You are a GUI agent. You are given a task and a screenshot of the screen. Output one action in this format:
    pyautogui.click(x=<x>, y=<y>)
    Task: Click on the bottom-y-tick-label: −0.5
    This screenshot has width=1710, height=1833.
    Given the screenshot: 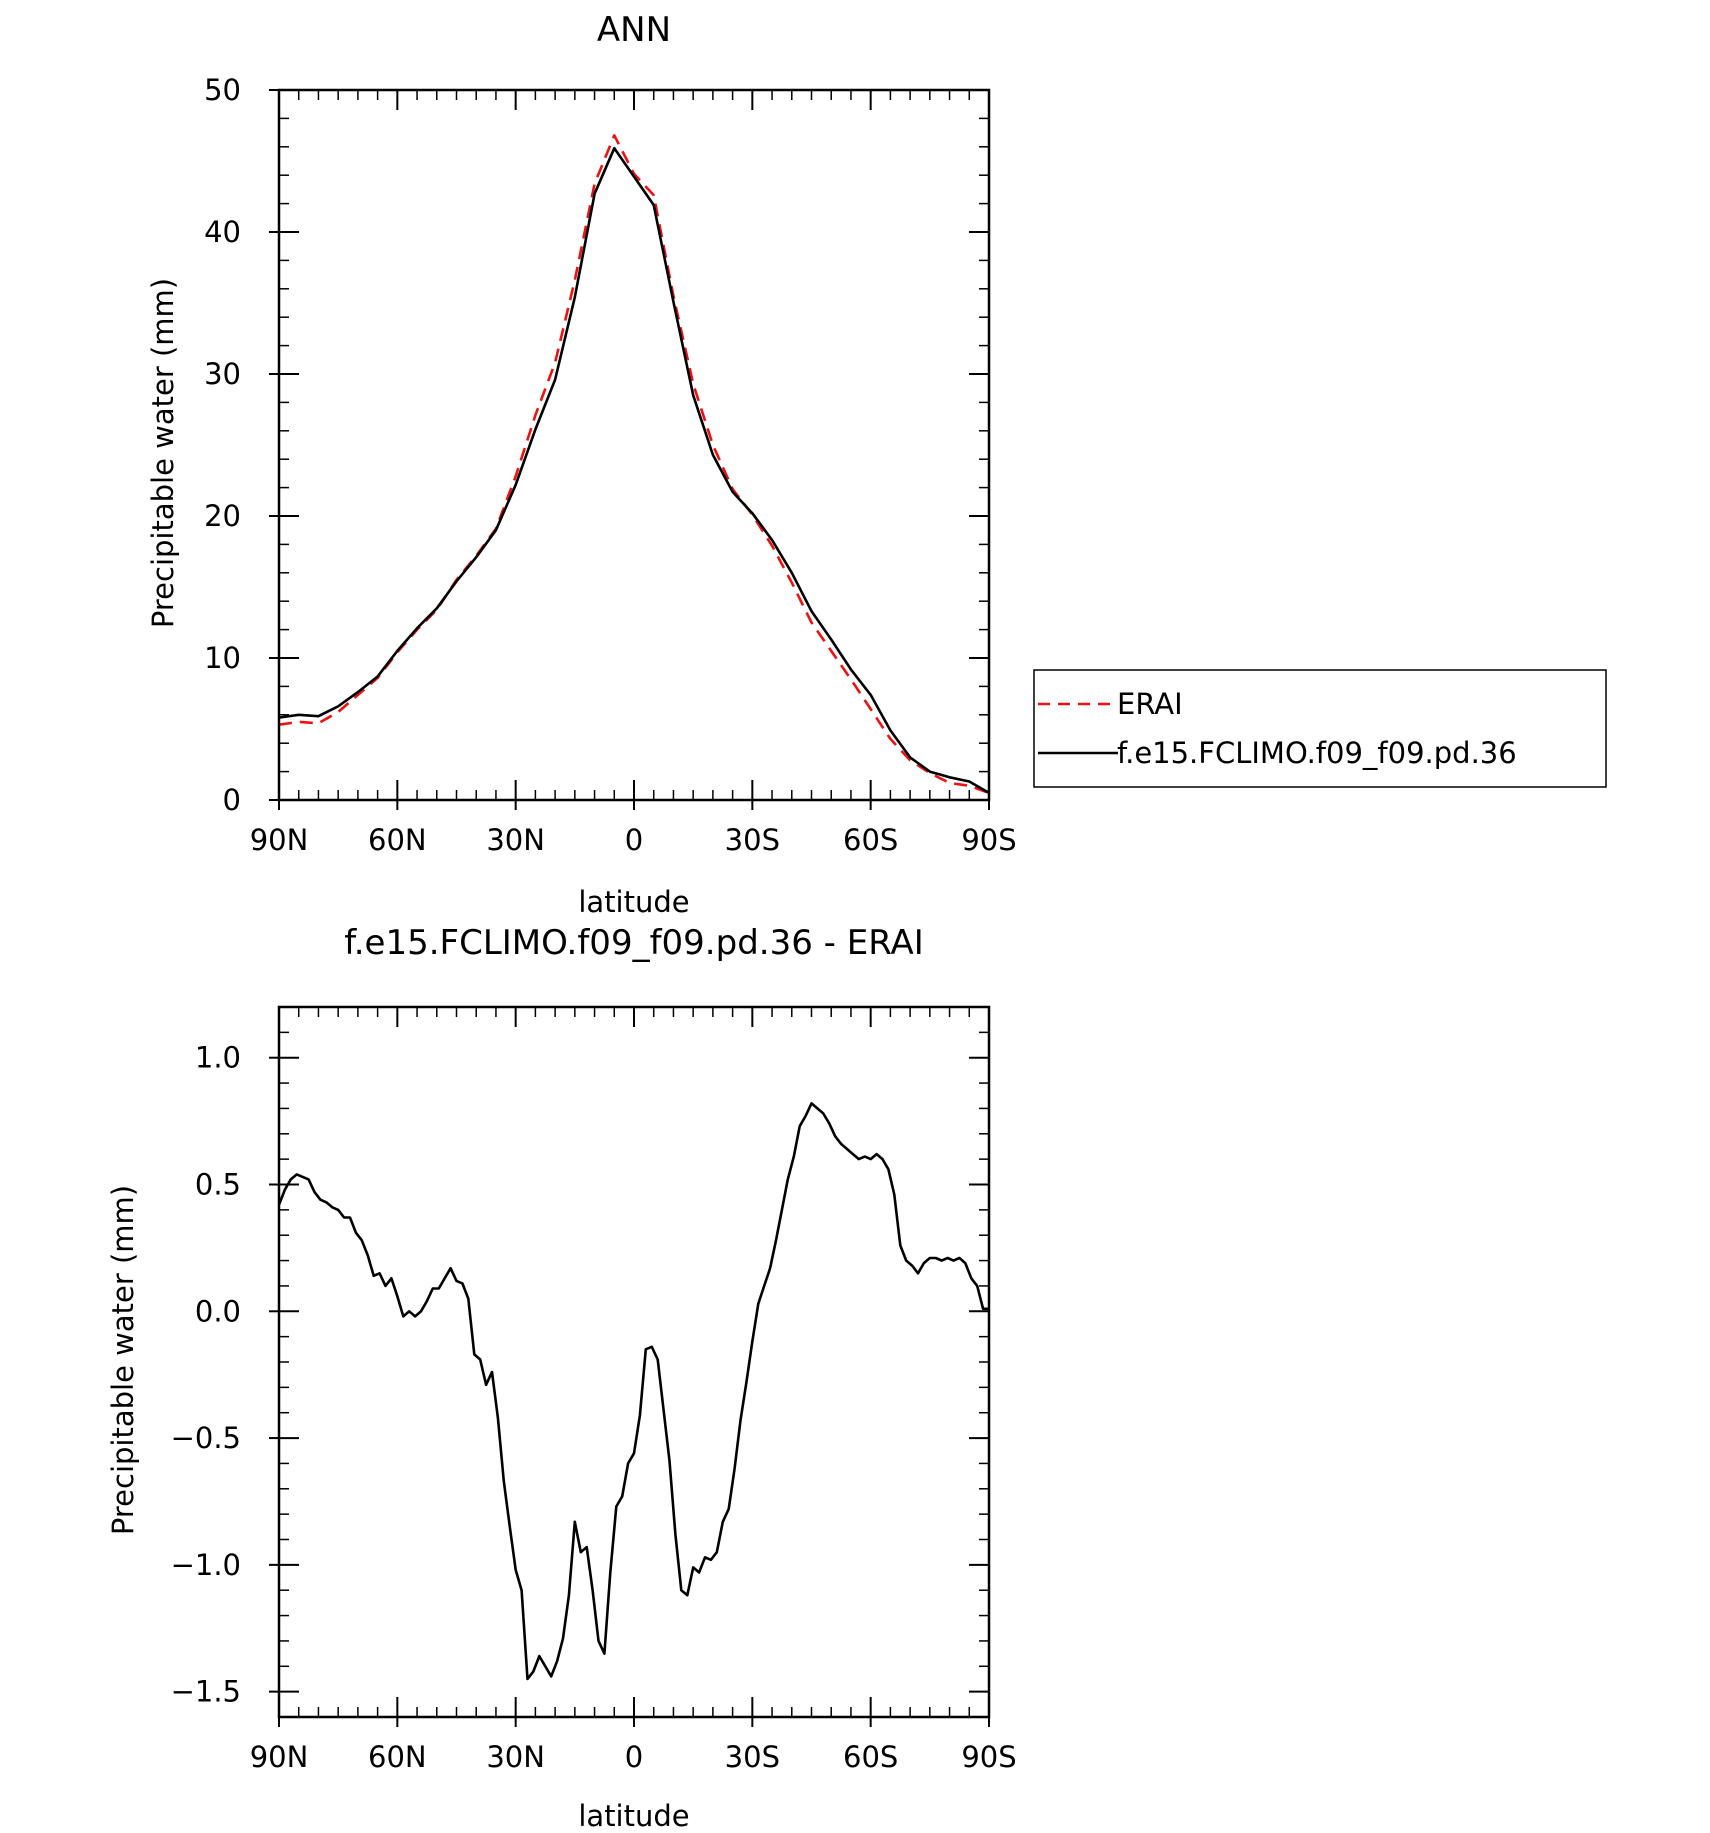 What is the action you would take?
    pyautogui.click(x=206, y=1438)
    